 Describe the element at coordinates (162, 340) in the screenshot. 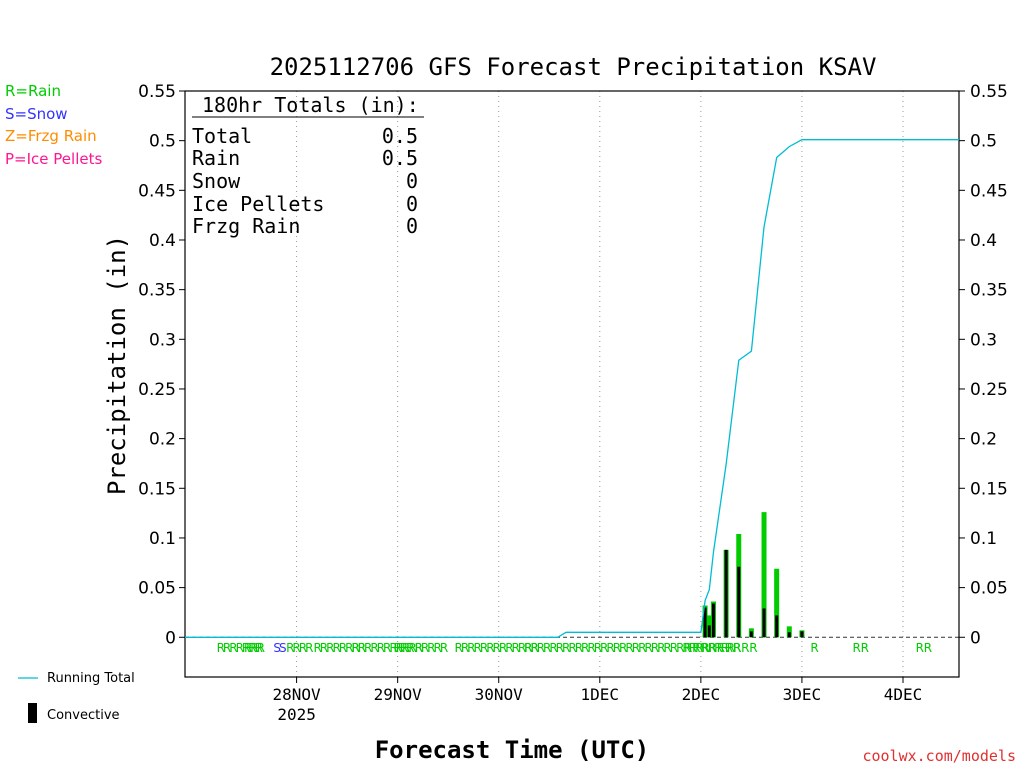

I see `y-tick-label-left: 0.3` at that location.